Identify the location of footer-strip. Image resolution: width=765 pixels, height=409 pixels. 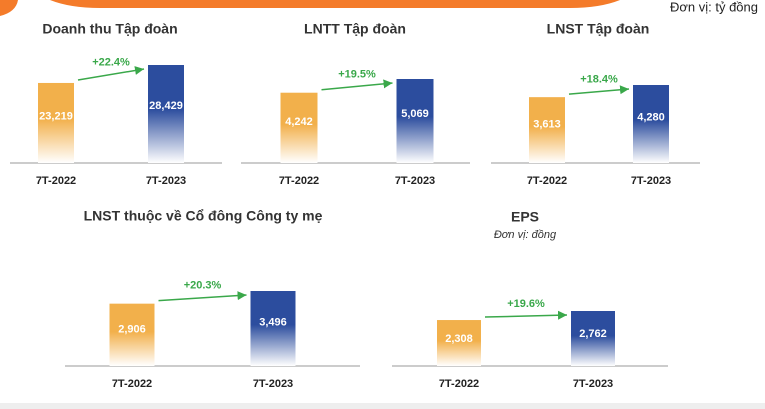
(382, 406).